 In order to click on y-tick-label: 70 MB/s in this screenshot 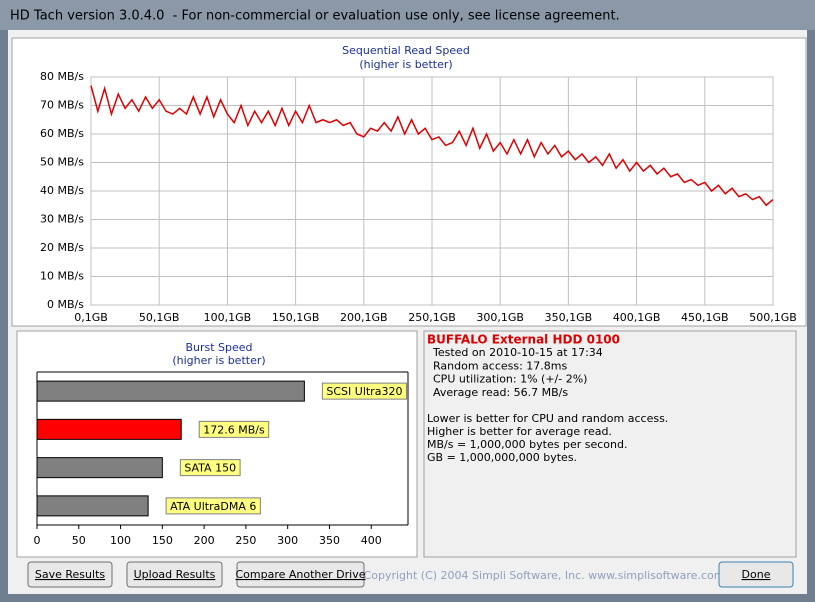, I will do `click(62, 105)`.